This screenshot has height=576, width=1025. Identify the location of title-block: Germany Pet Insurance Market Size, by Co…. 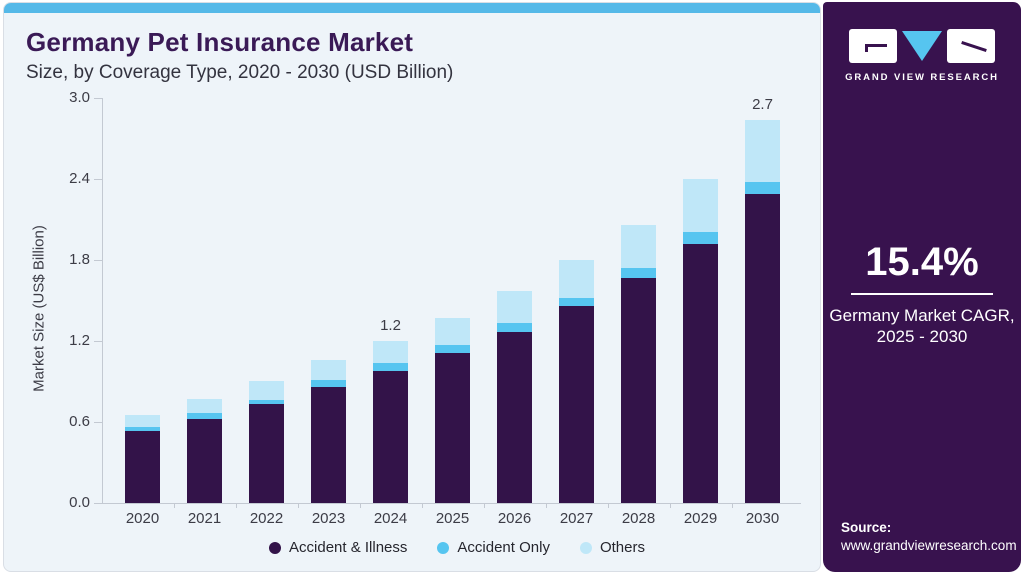
(239, 55).